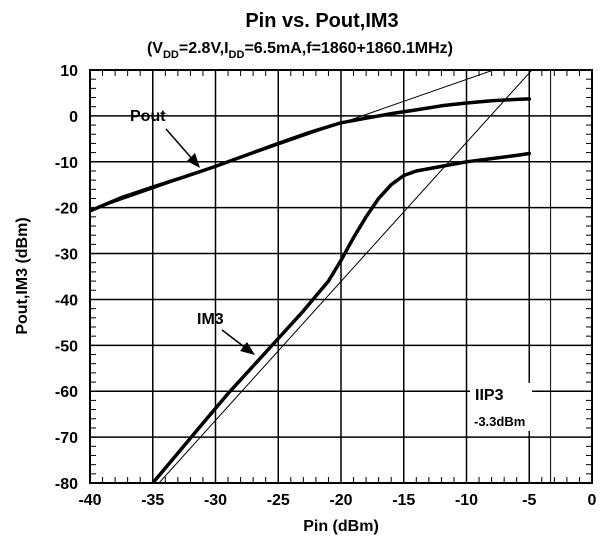 This screenshot has width=602, height=542. I want to click on iip3-label-background, so click(501, 407).